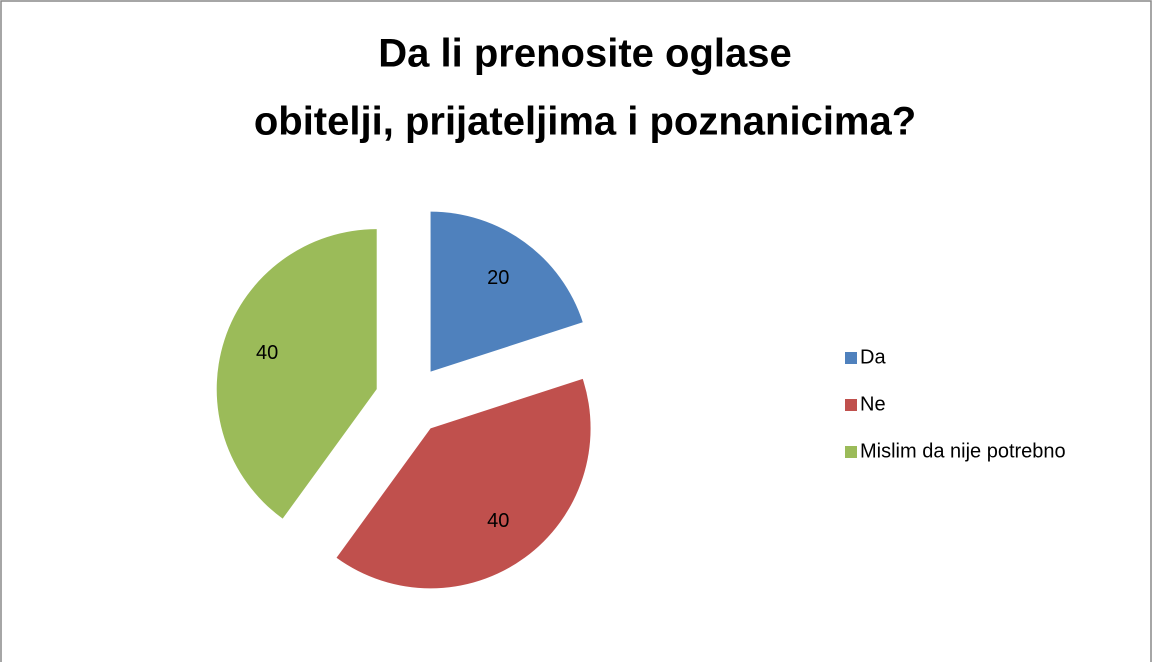 The width and height of the screenshot is (1152, 662). What do you see at coordinates (873, 357) in the screenshot?
I see `legend-label: Da` at bounding box center [873, 357].